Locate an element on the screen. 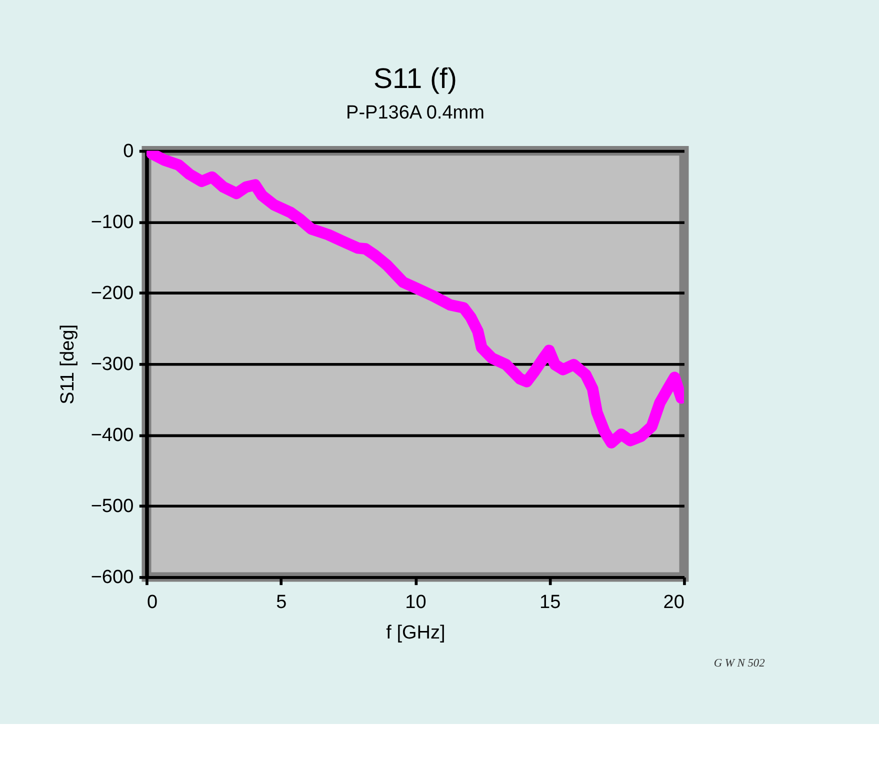 The width and height of the screenshot is (879, 768). y-tick-label: −600 is located at coordinates (112, 577).